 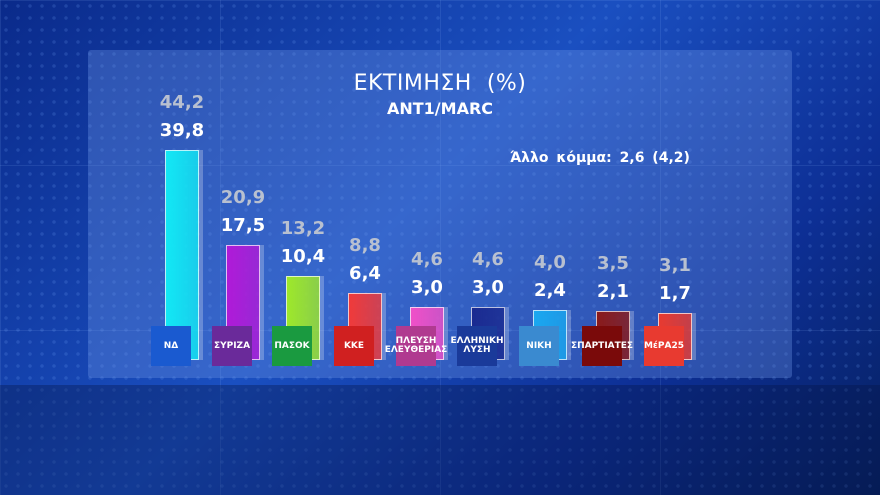 What do you see at coordinates (354, 346) in the screenshot?
I see `party-logo-3: ΚΚΕ` at bounding box center [354, 346].